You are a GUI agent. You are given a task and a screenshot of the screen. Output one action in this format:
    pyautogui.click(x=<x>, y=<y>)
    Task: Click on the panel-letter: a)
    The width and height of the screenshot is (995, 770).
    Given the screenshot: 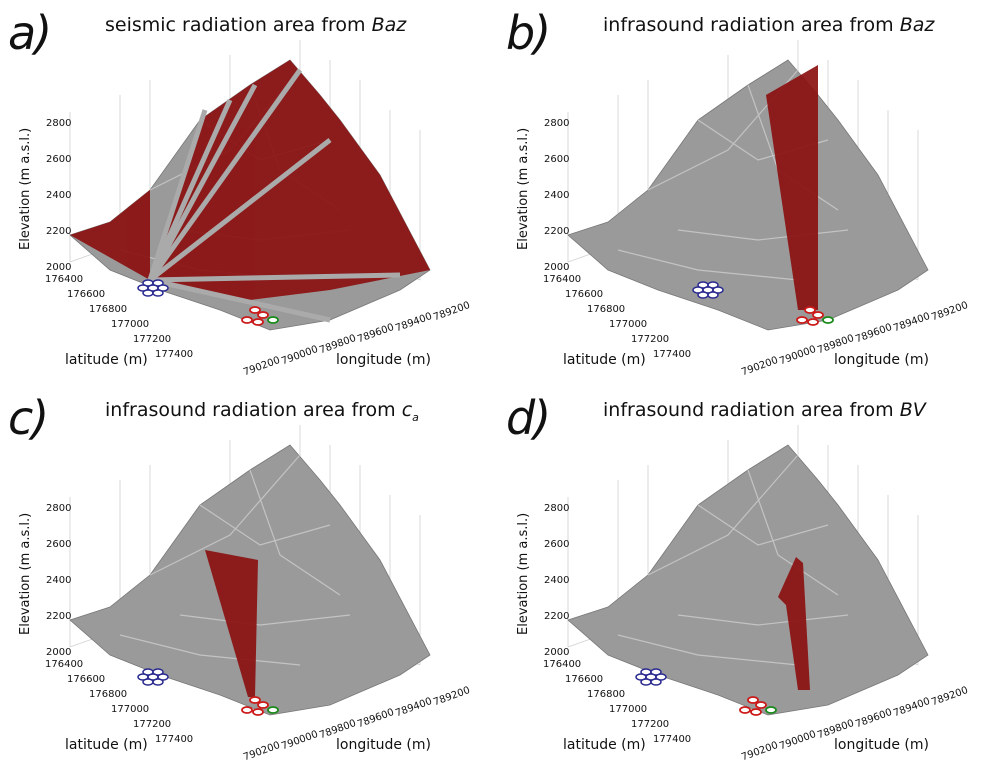 What is the action you would take?
    pyautogui.click(x=30, y=33)
    